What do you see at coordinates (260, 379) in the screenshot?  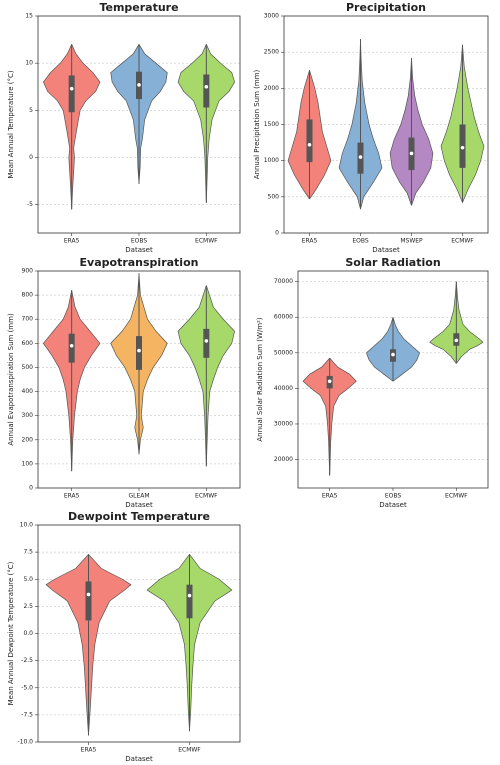 I see `y-axis-label: Annual Solar Radiation Sum (W/m²)` at bounding box center [260, 379].